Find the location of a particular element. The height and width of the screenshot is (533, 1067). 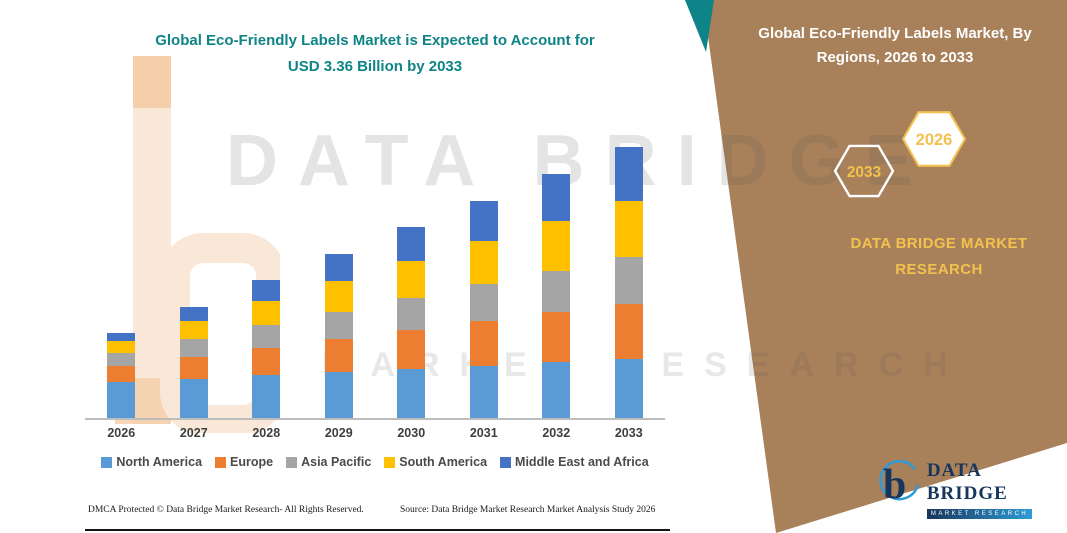

x-axis-label: 2027 is located at coordinates (193, 433).